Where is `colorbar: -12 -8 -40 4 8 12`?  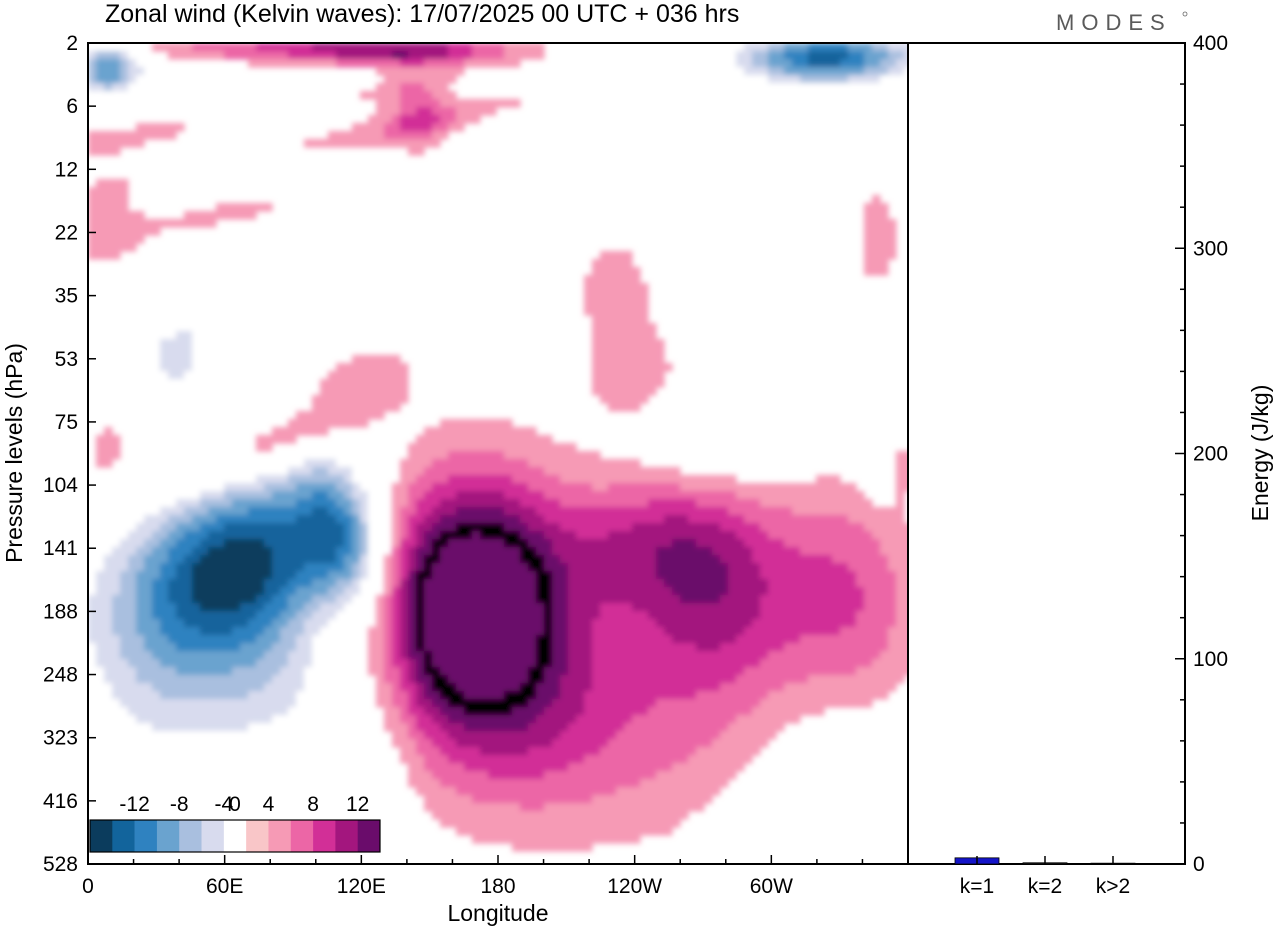 colorbar: -12 -8 -40 4 8 12 is located at coordinates (235, 823).